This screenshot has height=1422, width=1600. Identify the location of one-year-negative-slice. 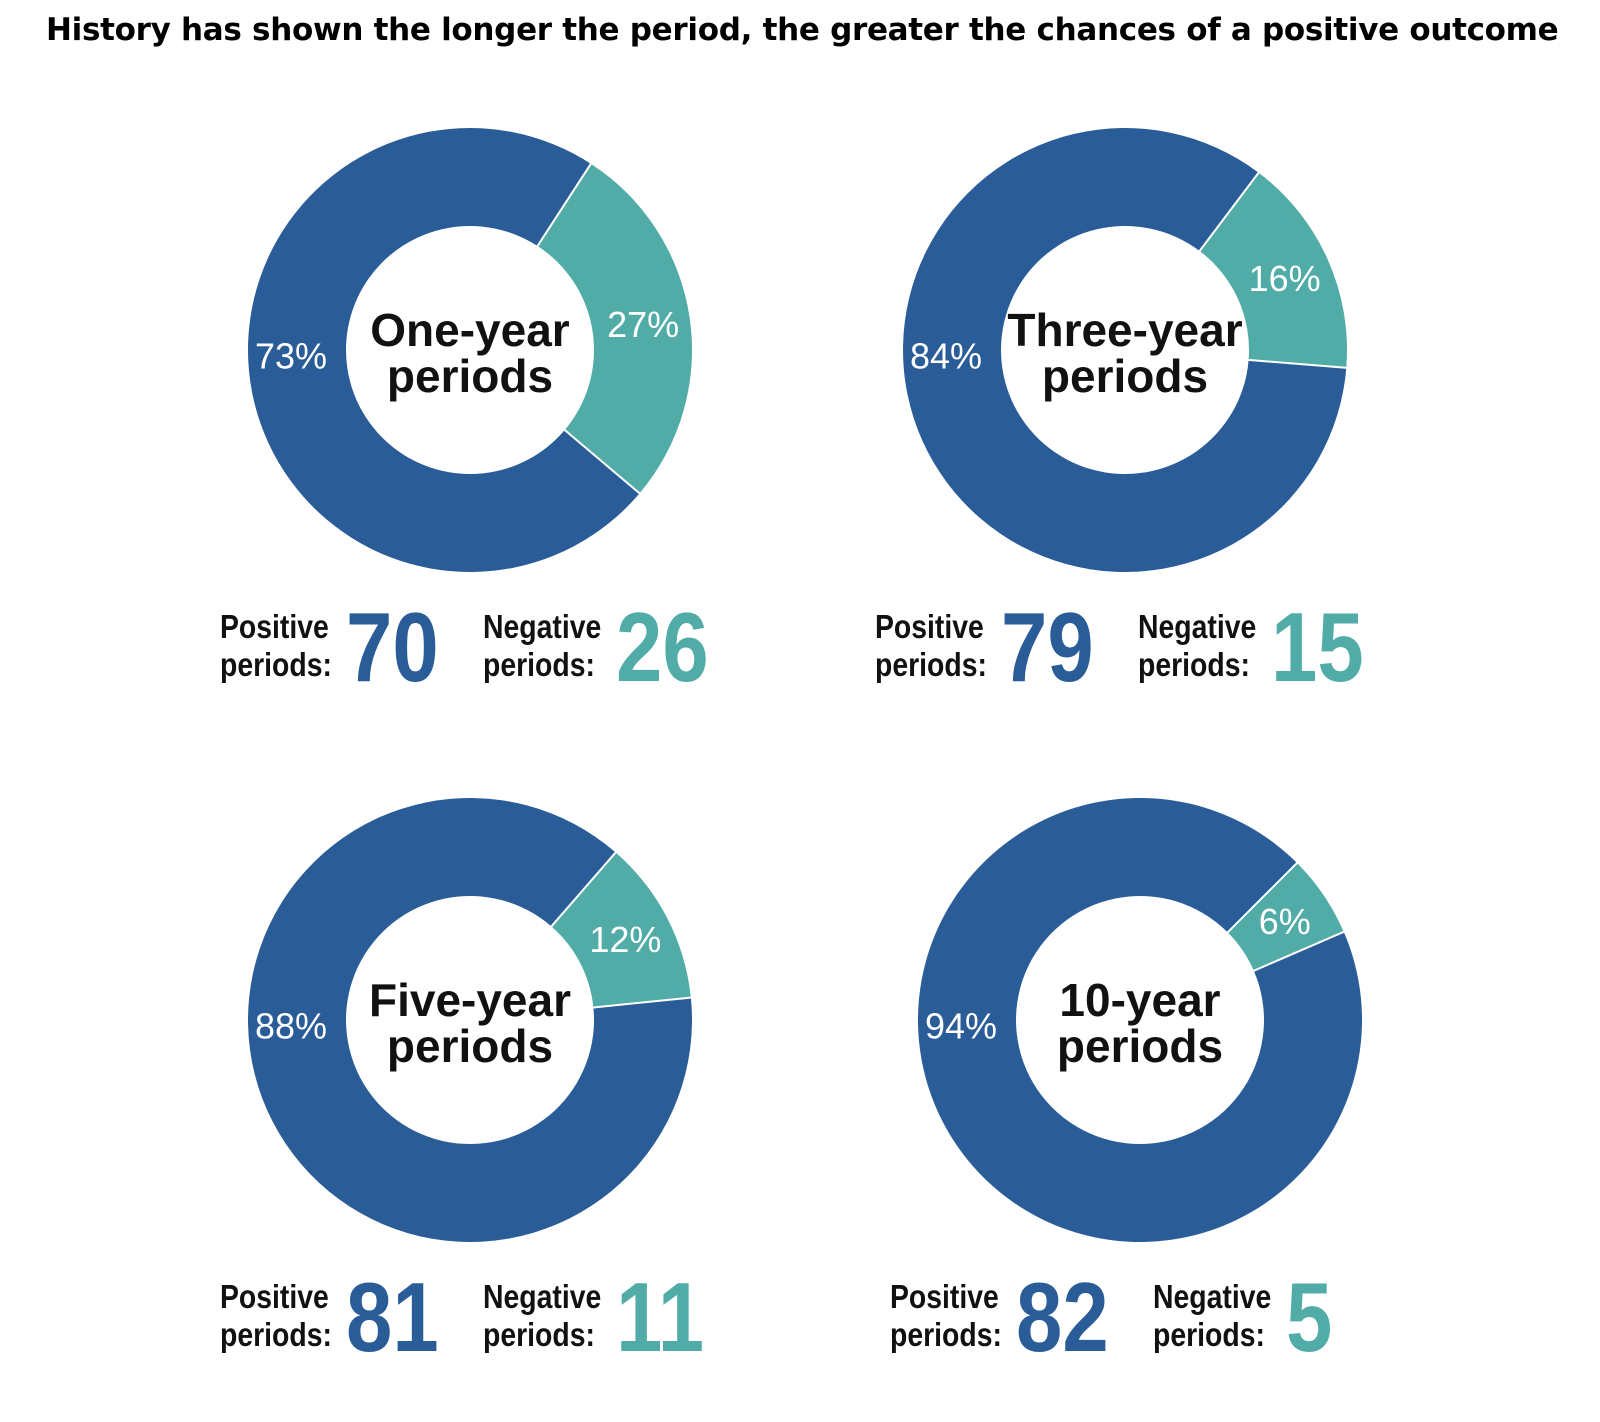
(614, 328).